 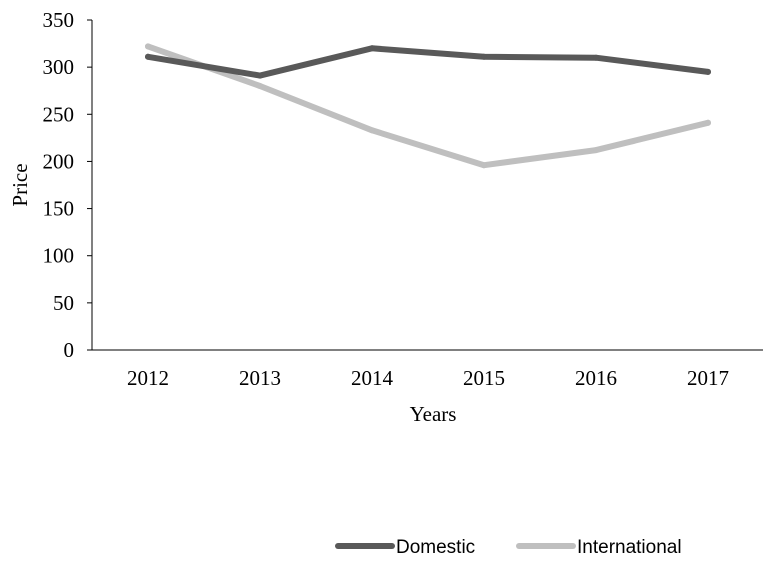 I want to click on x-tick-label: 2017, so click(x=708, y=378).